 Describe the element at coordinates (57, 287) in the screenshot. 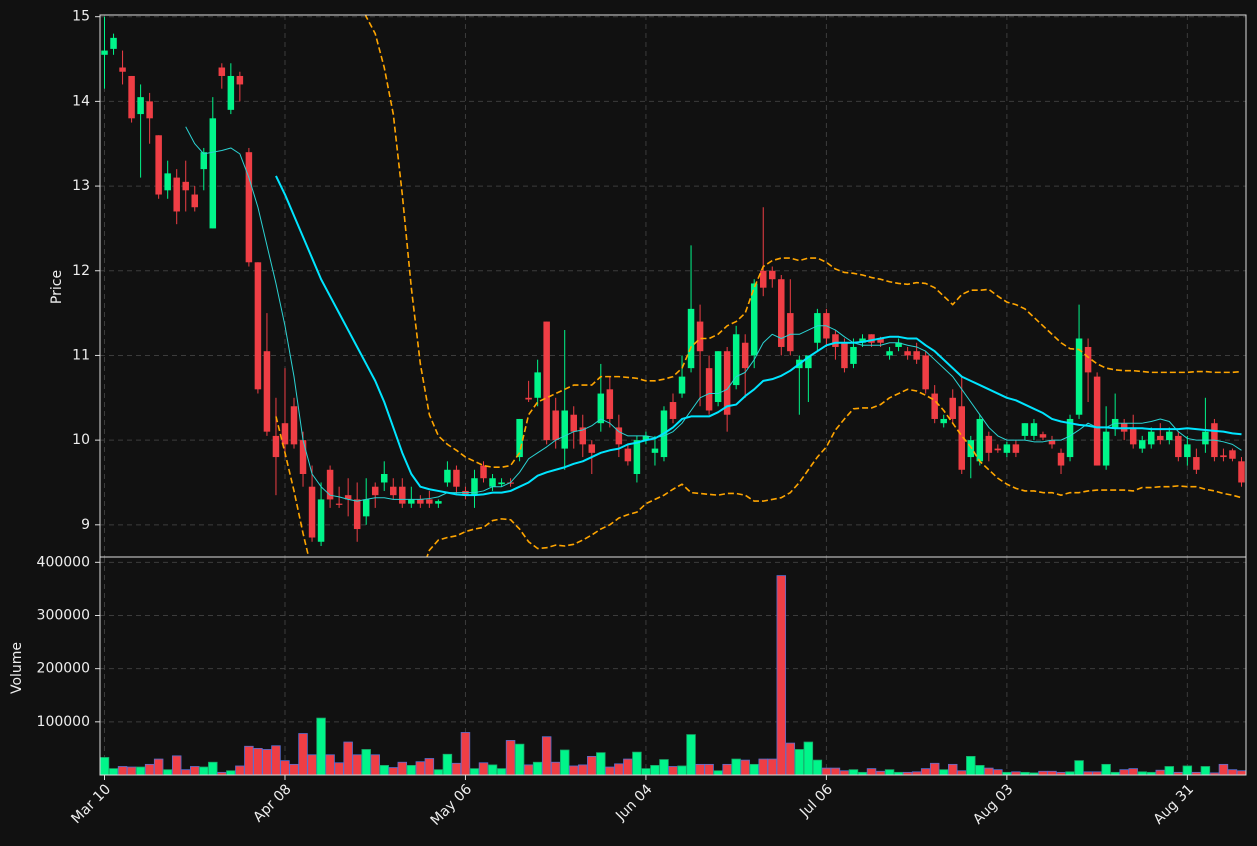

I see `price-axis-label: Price` at that location.